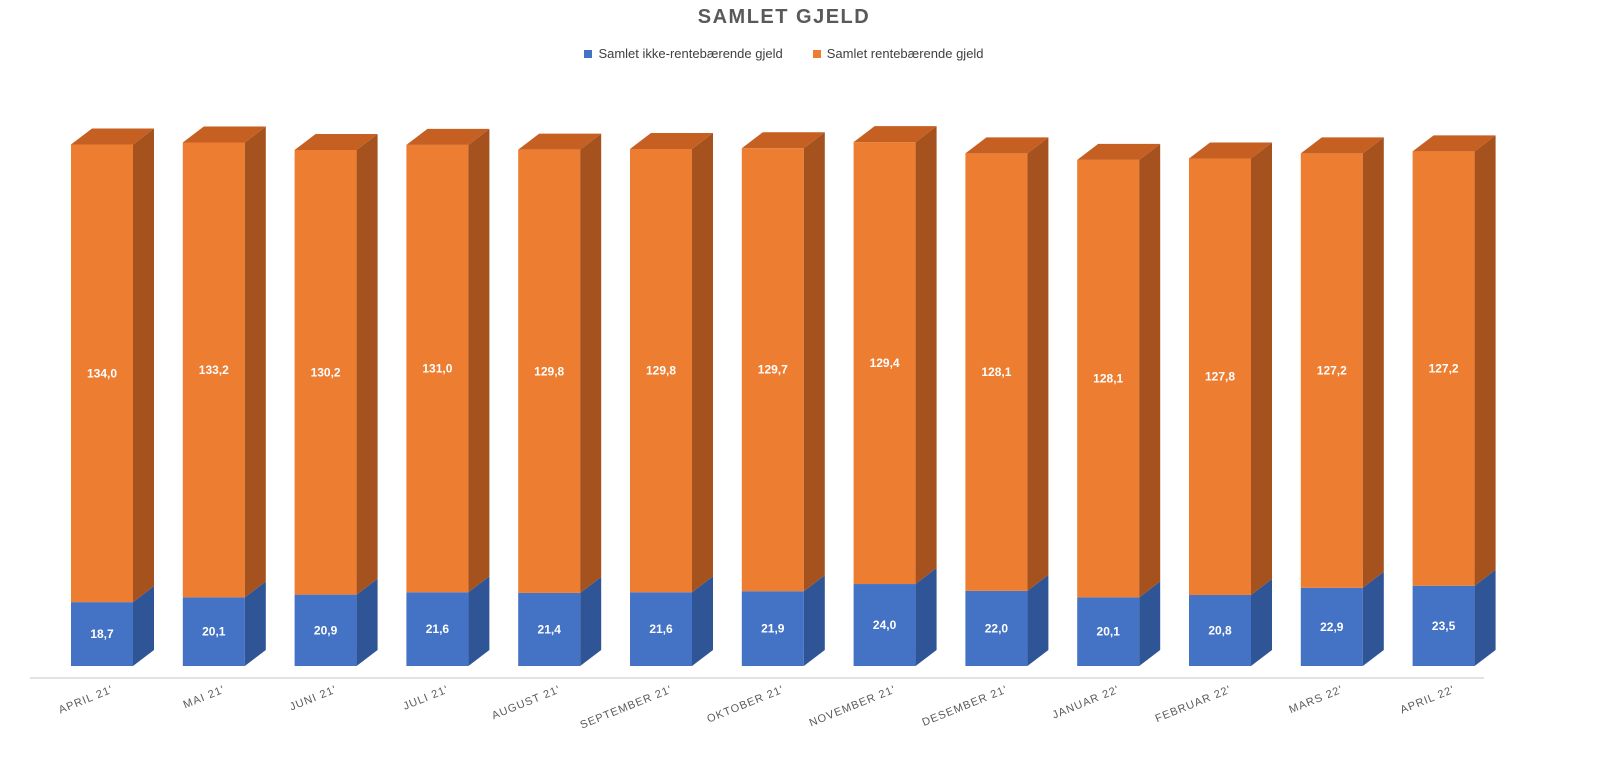 The width and height of the screenshot is (1608, 759). What do you see at coordinates (965, 706) in the screenshot?
I see `x-tick-label-8: DESEMBER 21'` at bounding box center [965, 706].